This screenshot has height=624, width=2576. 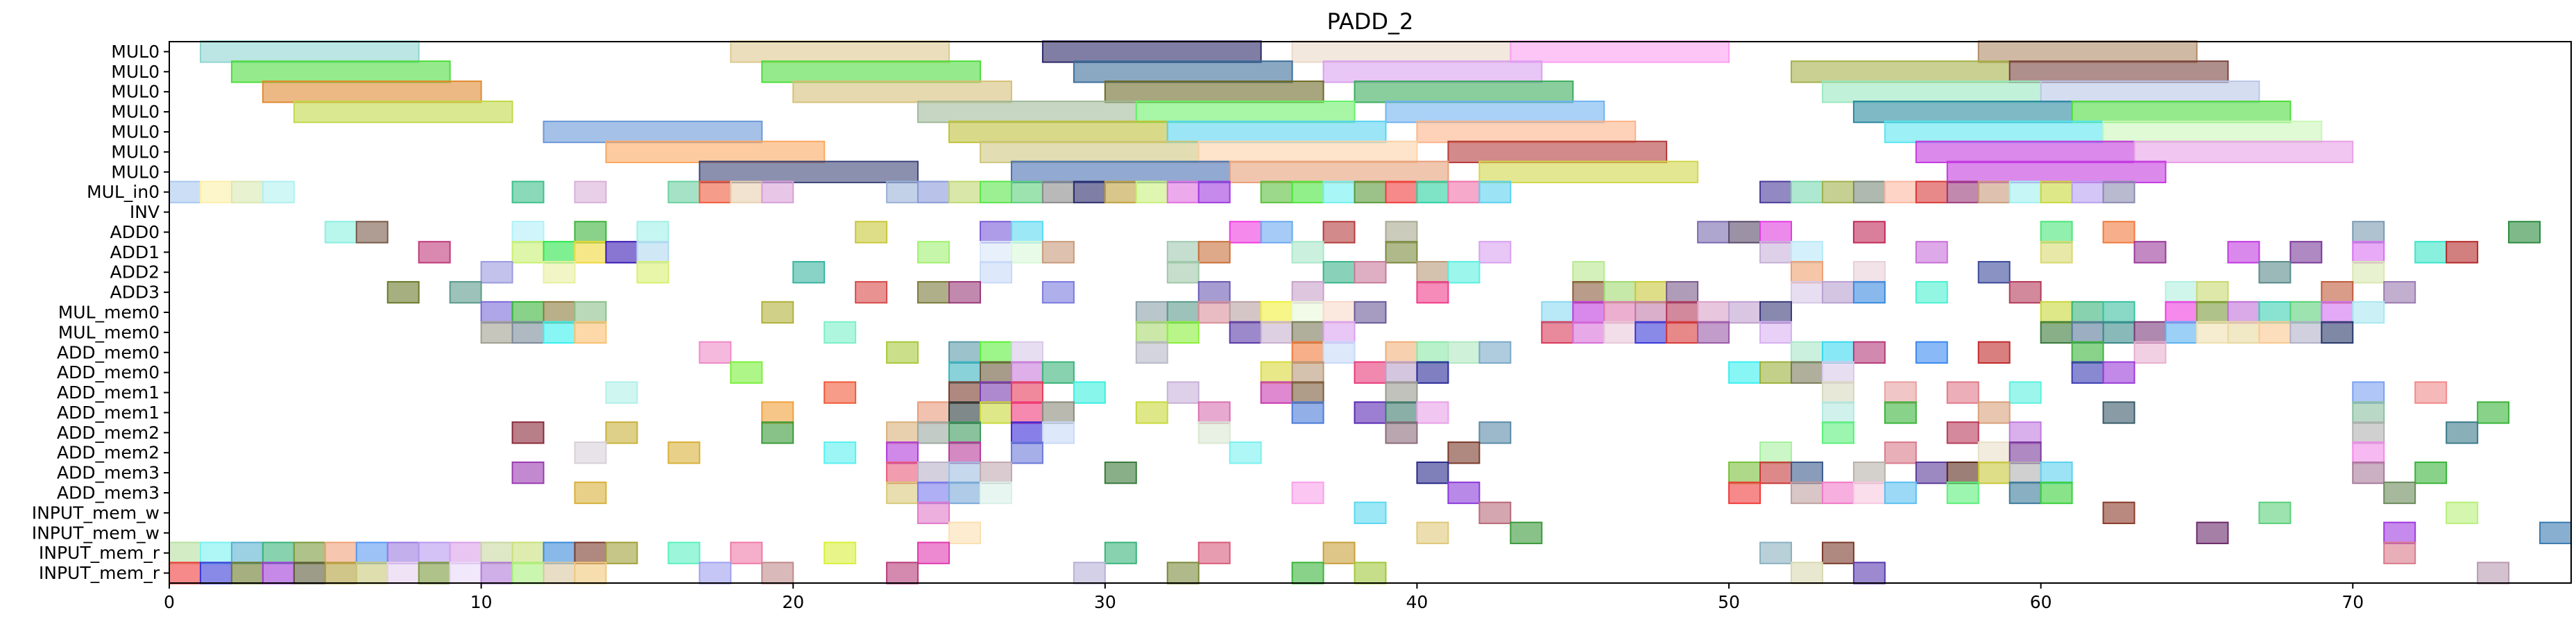 What do you see at coordinates (108, 493) in the screenshot?
I see `y-tick-label: ADD_mem3` at bounding box center [108, 493].